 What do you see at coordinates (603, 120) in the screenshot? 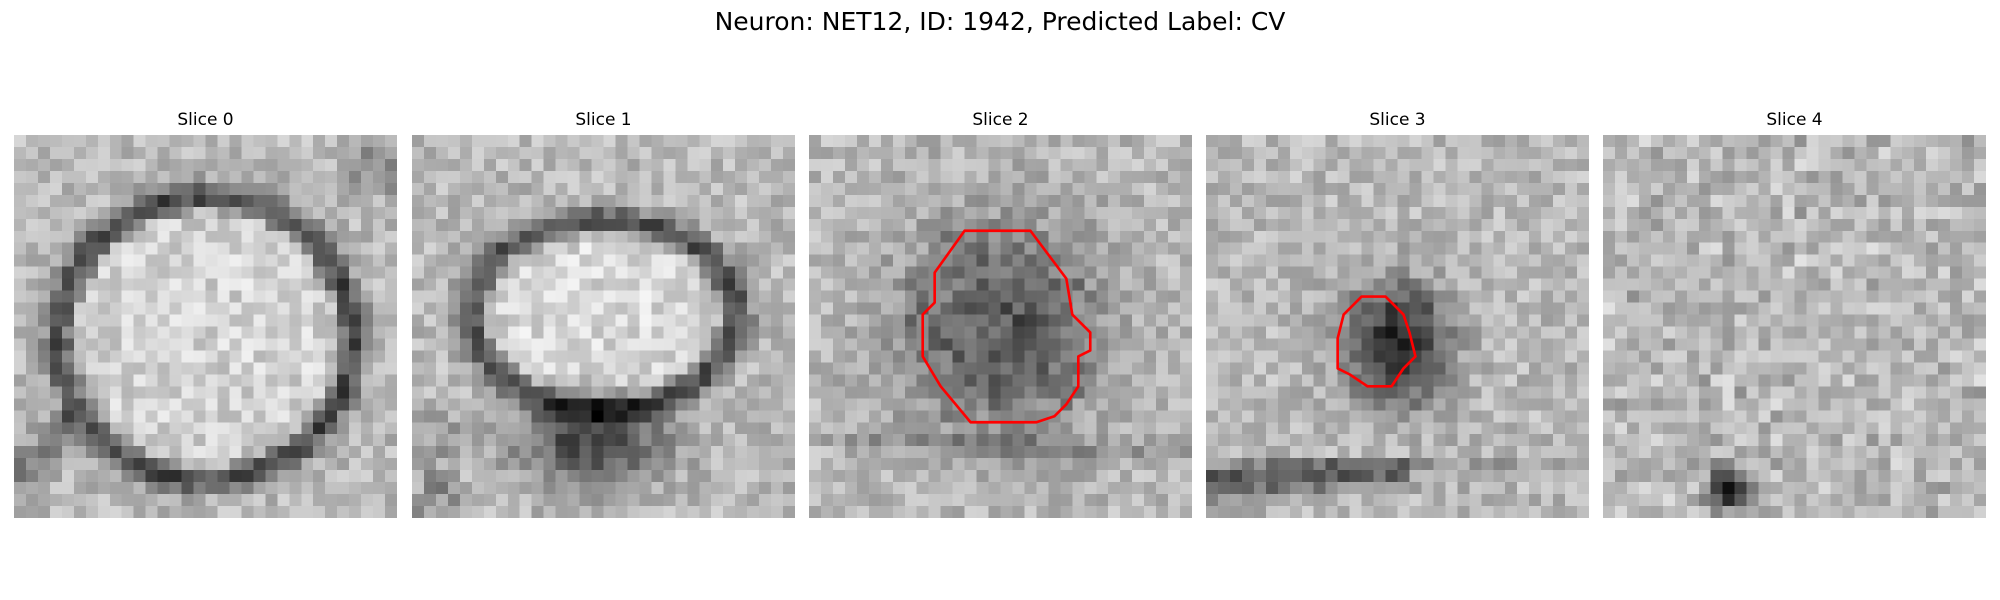
I see `slice-title-1: Slice 1` at bounding box center [603, 120].